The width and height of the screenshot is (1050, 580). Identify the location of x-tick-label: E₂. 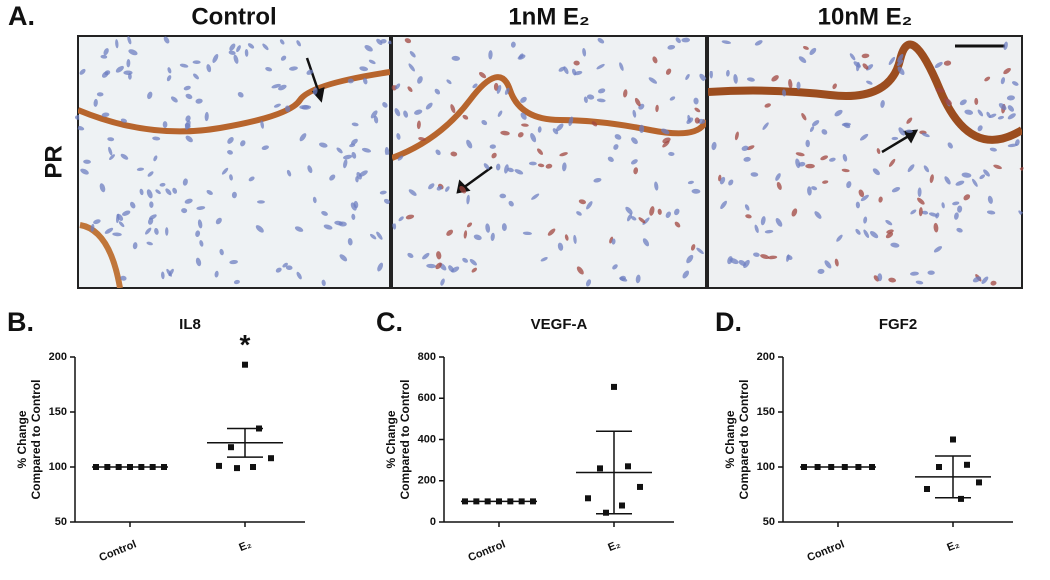
(953, 546).